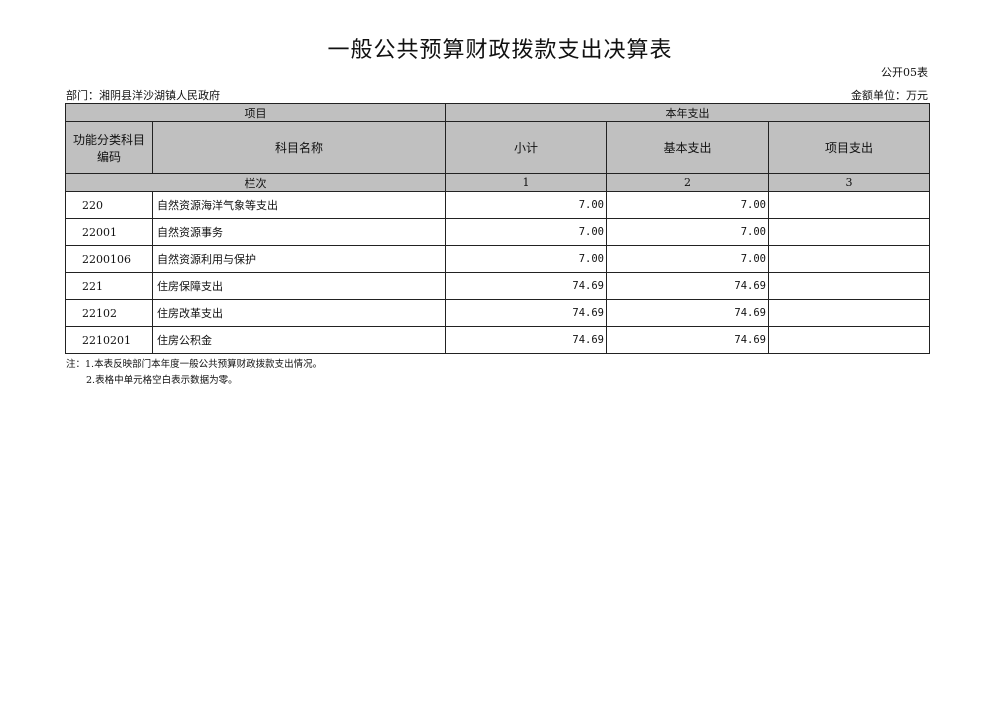 The image size is (1000, 706). What do you see at coordinates (109, 232) in the screenshot?
I see `cell-code: 22001` at bounding box center [109, 232].